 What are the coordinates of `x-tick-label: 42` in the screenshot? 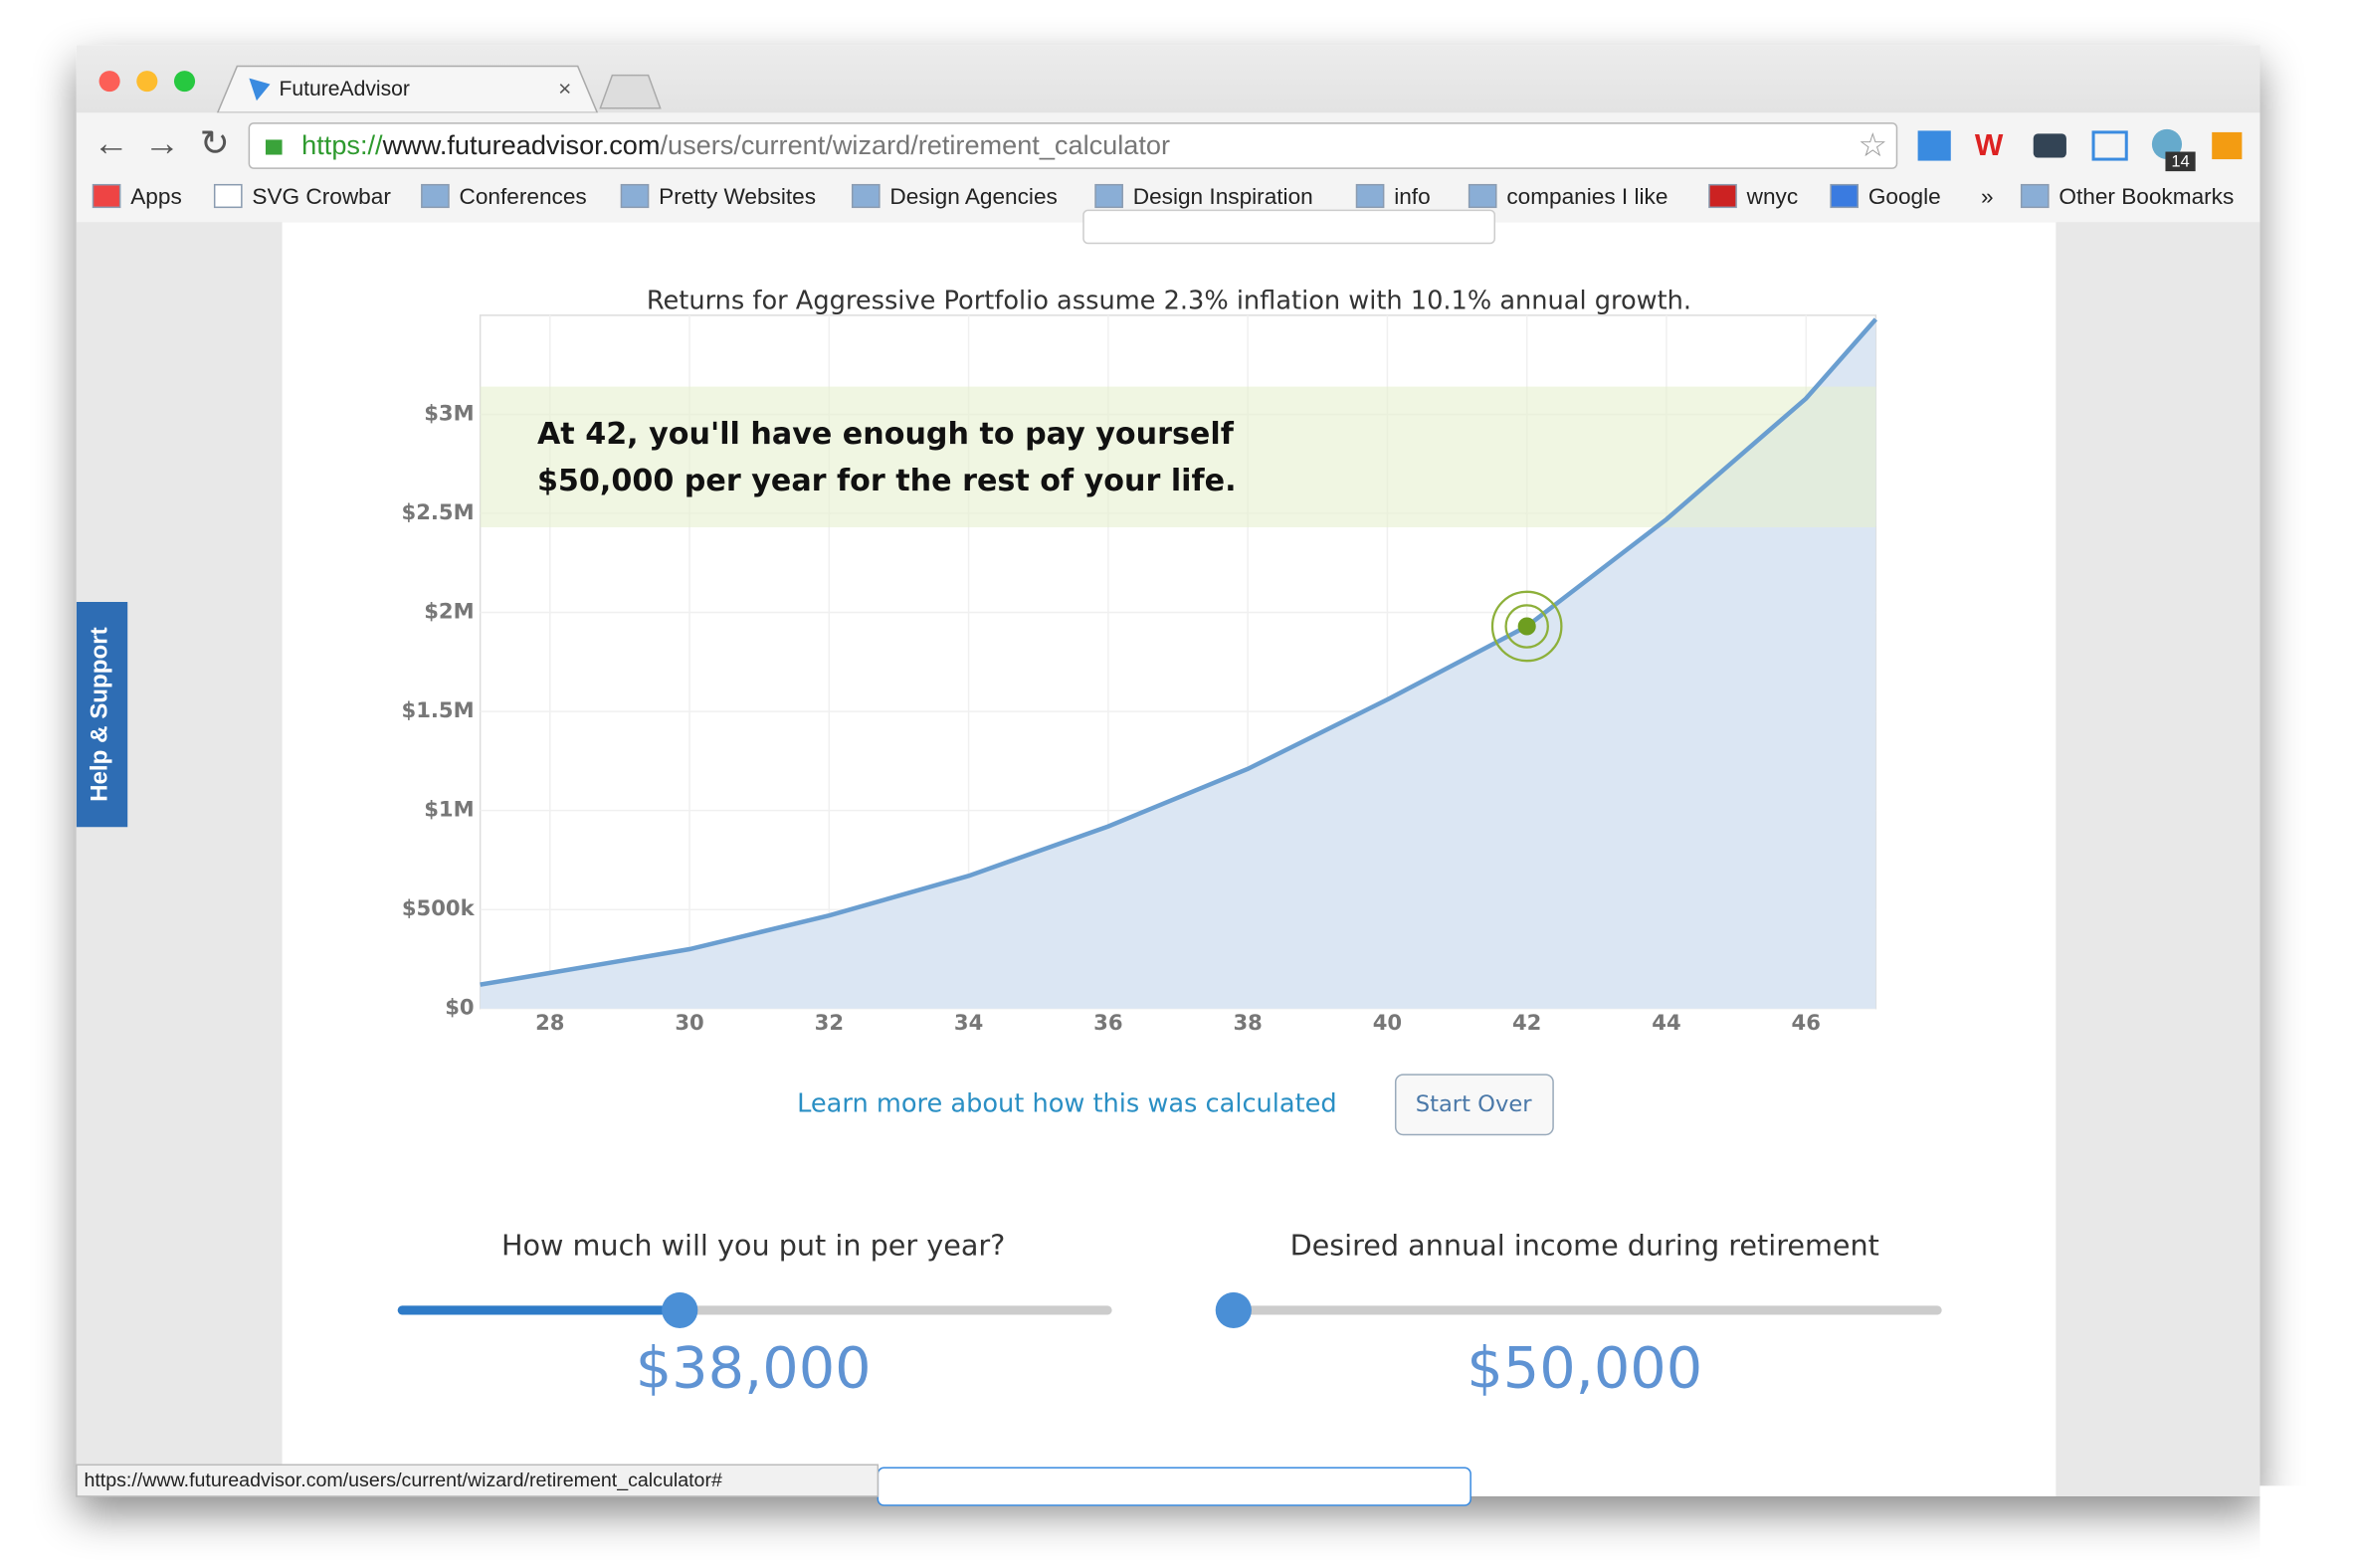 It's located at (1526, 1022).